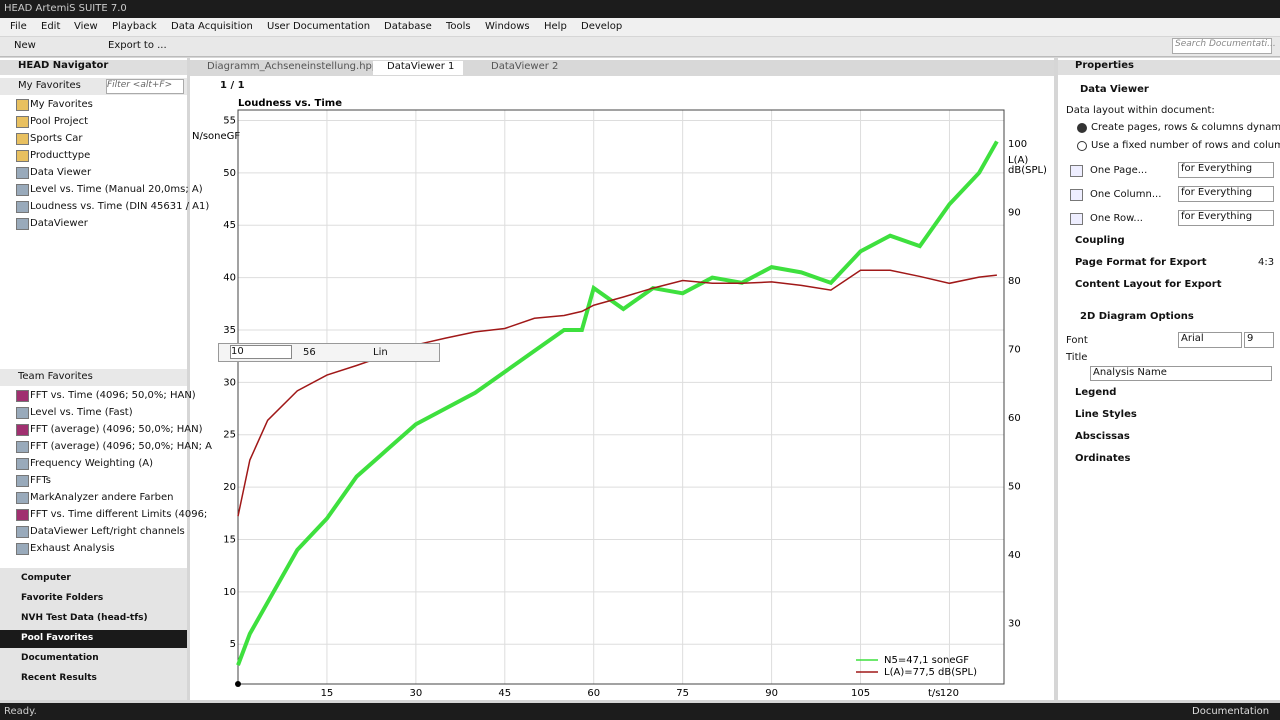  I want to click on x-tick-label: 120, so click(949, 693).